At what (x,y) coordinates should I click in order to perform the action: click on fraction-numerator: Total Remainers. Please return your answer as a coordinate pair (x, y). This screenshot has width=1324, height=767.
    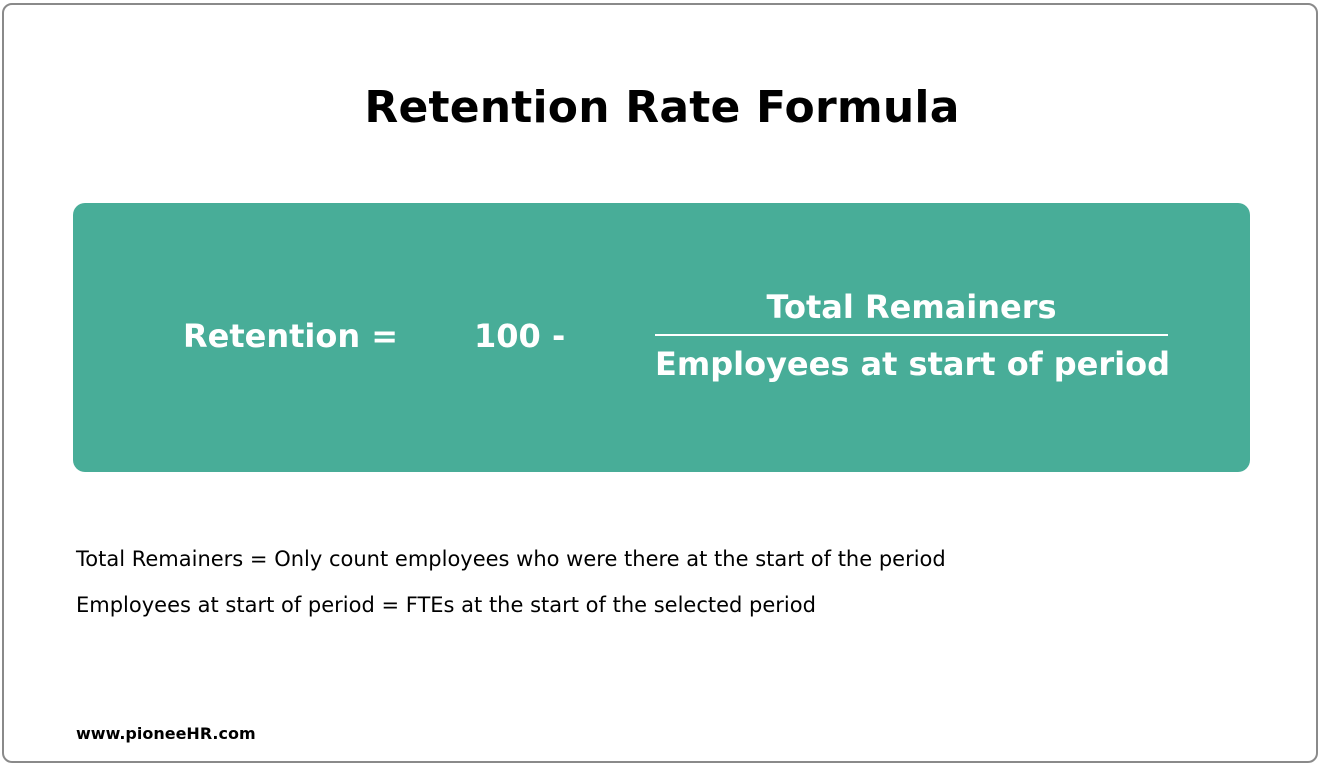
    Looking at the image, I should click on (911, 307).